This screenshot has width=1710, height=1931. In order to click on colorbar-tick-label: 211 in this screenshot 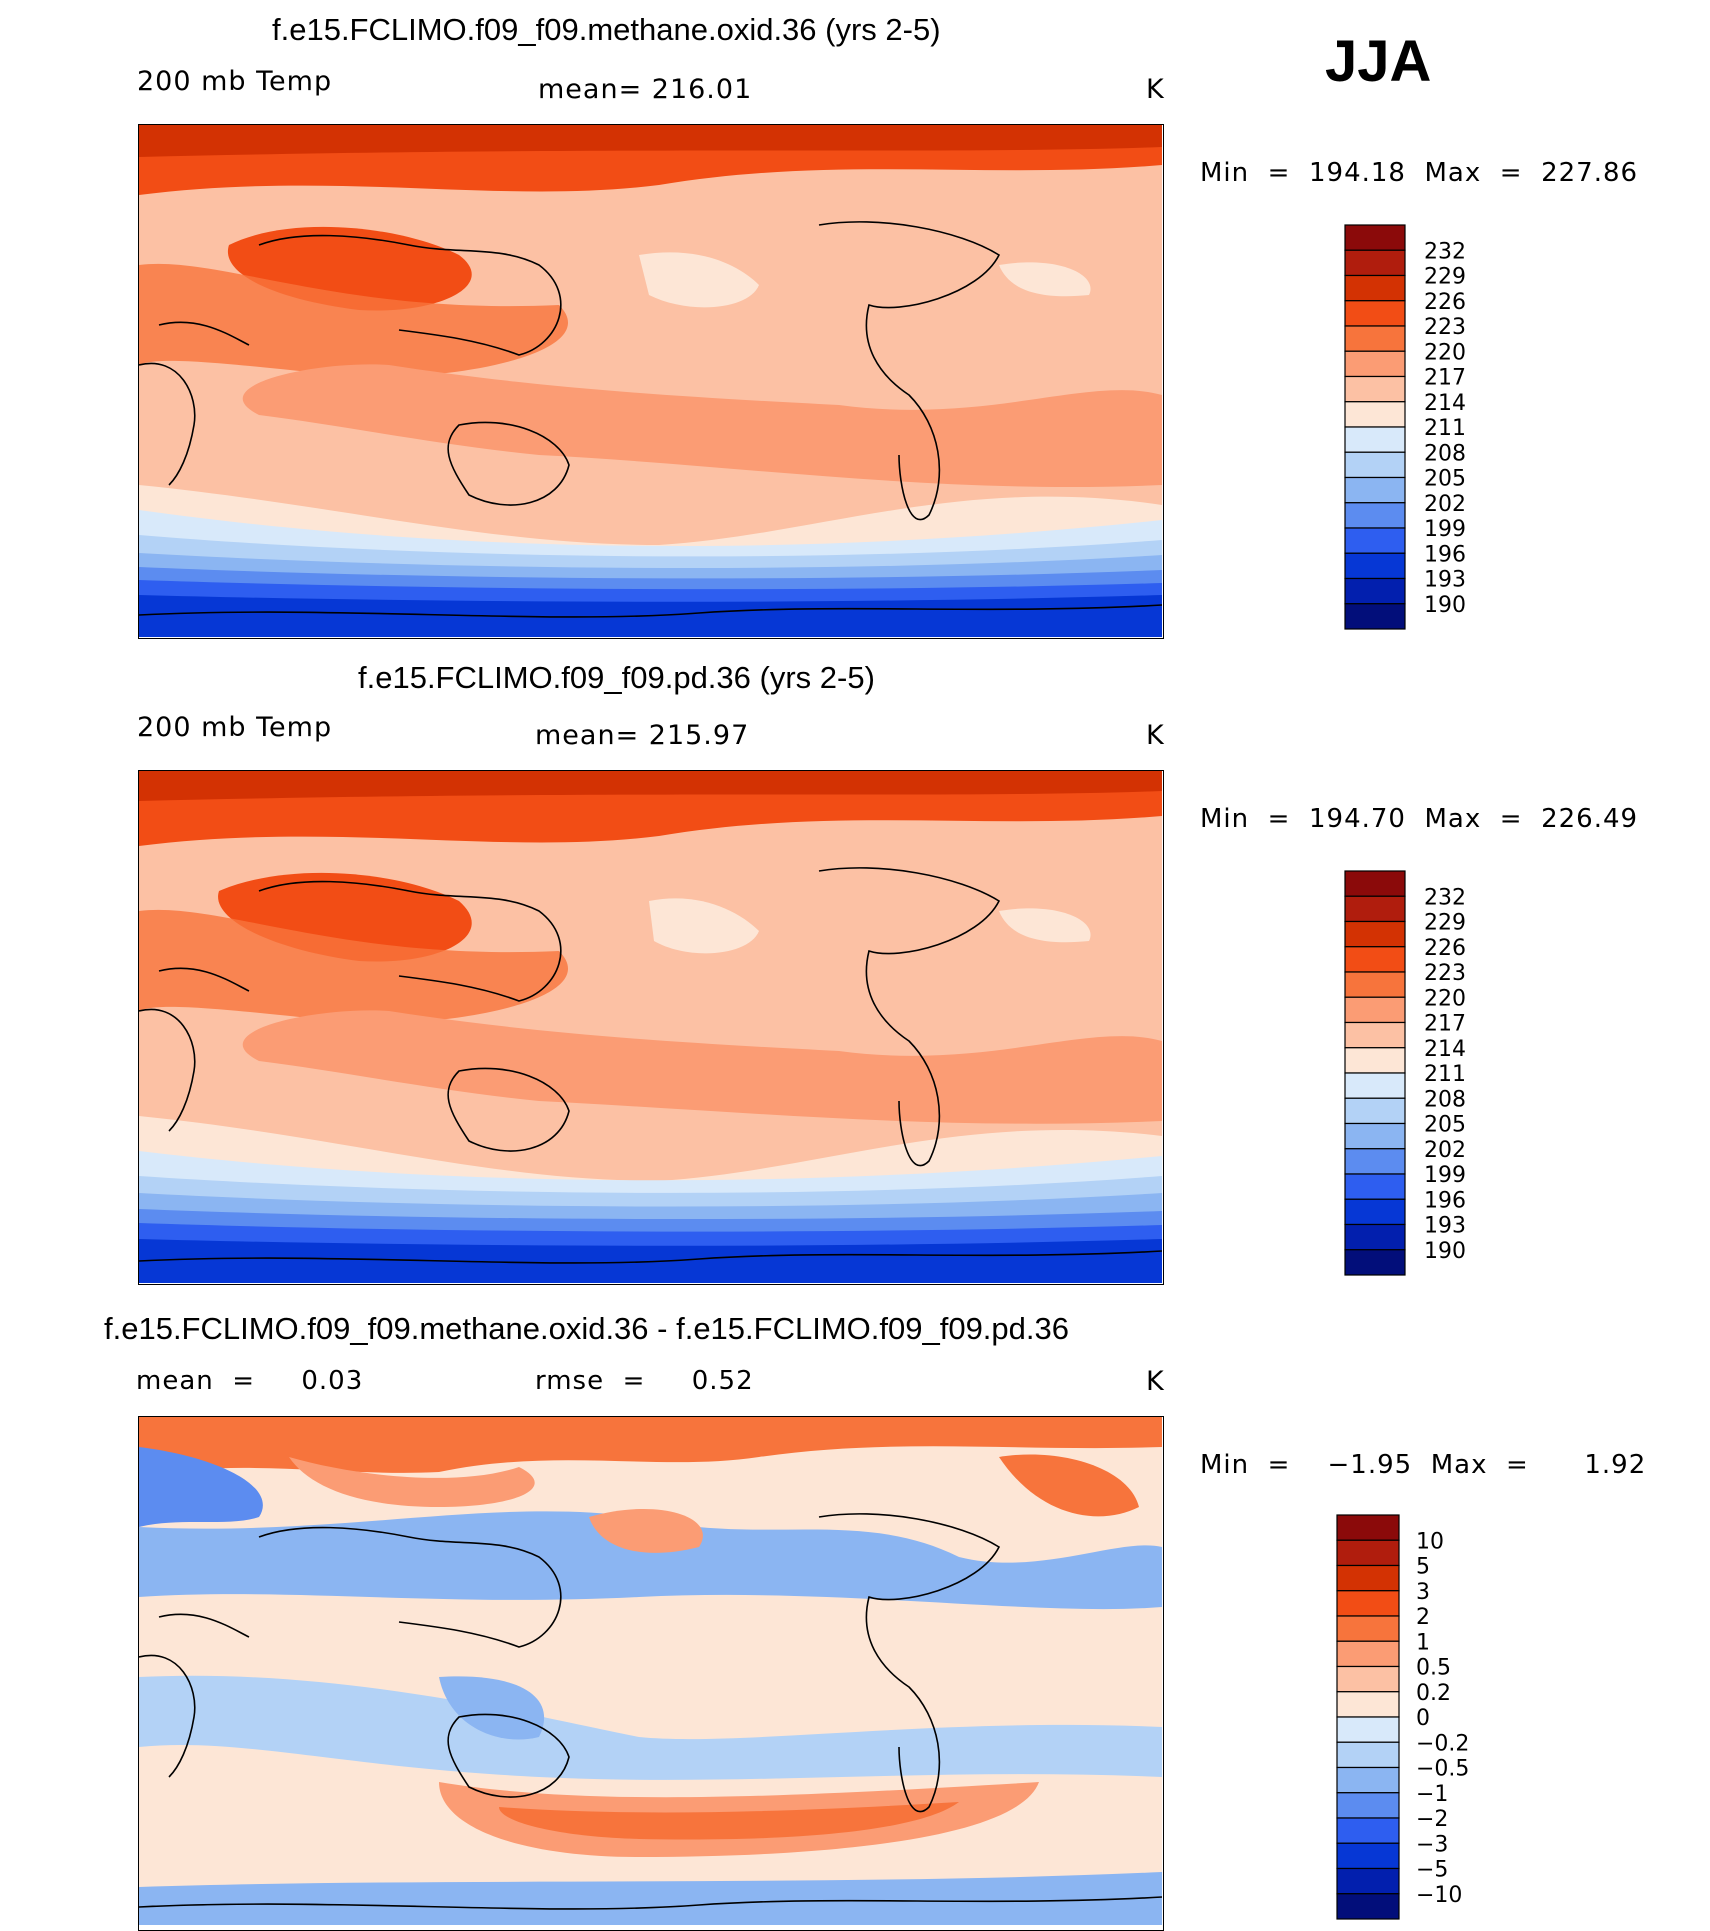, I will do `click(1445, 1074)`.